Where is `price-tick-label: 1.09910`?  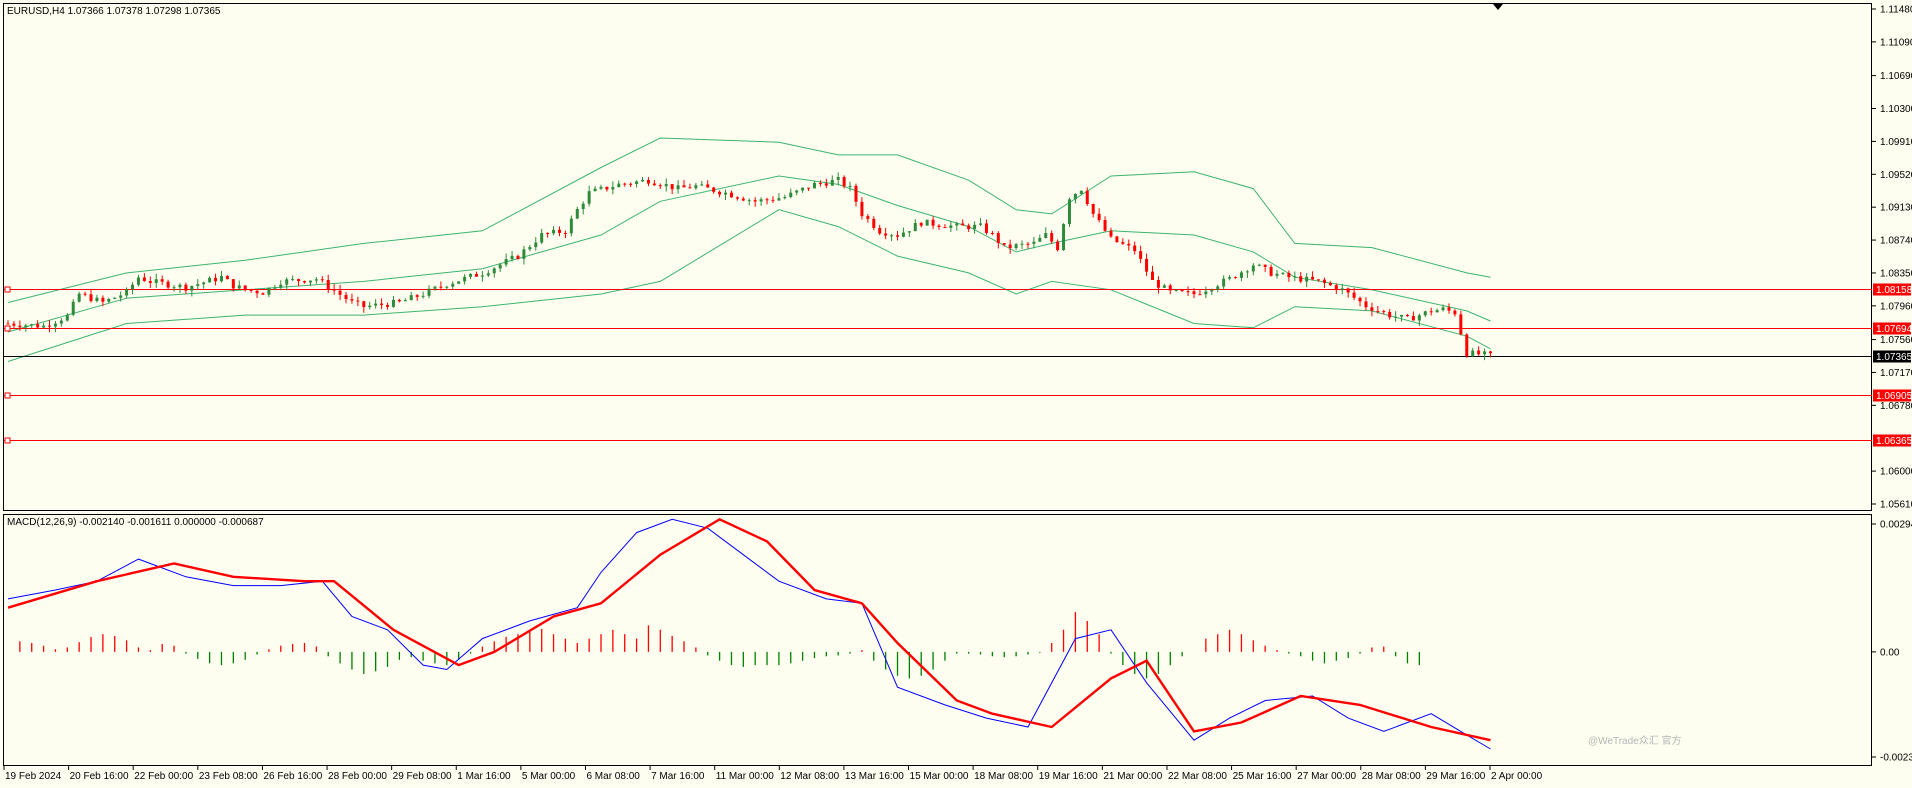
price-tick-label: 1.09910 is located at coordinates (1896, 142).